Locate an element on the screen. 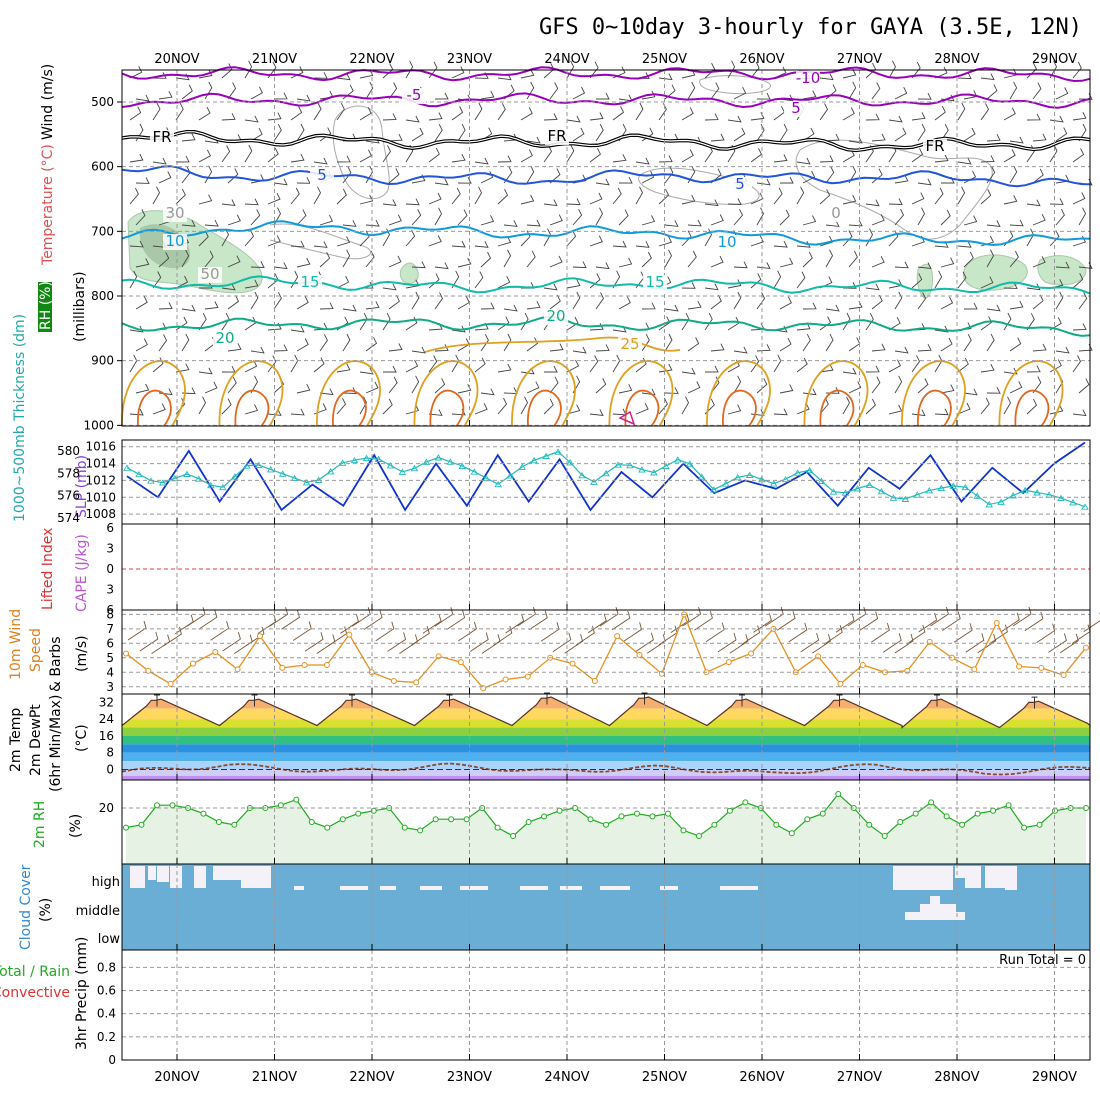 The image size is (1100, 1100). precip-tick-label: 0.8 is located at coordinates (106, 967).